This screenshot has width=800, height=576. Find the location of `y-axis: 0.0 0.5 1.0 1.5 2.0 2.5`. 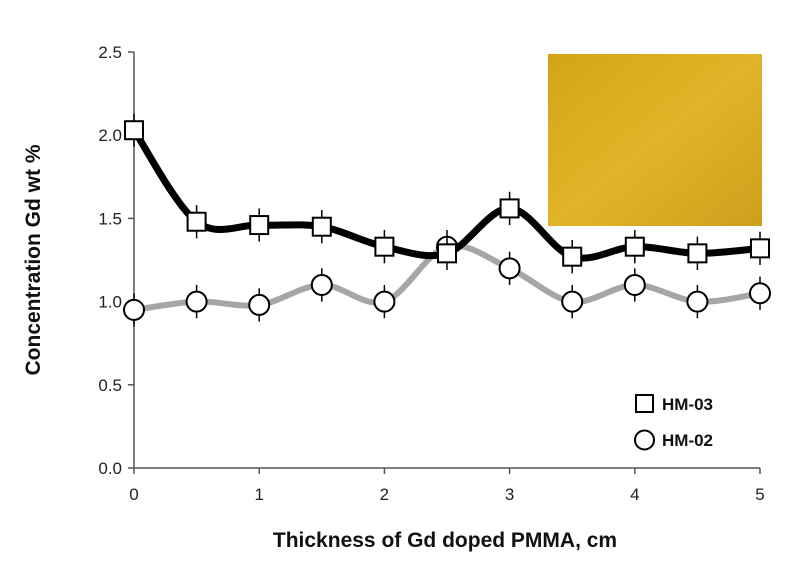

y-axis: 0.0 0.5 1.0 1.5 2.0 2.5 is located at coordinates (116, 260).